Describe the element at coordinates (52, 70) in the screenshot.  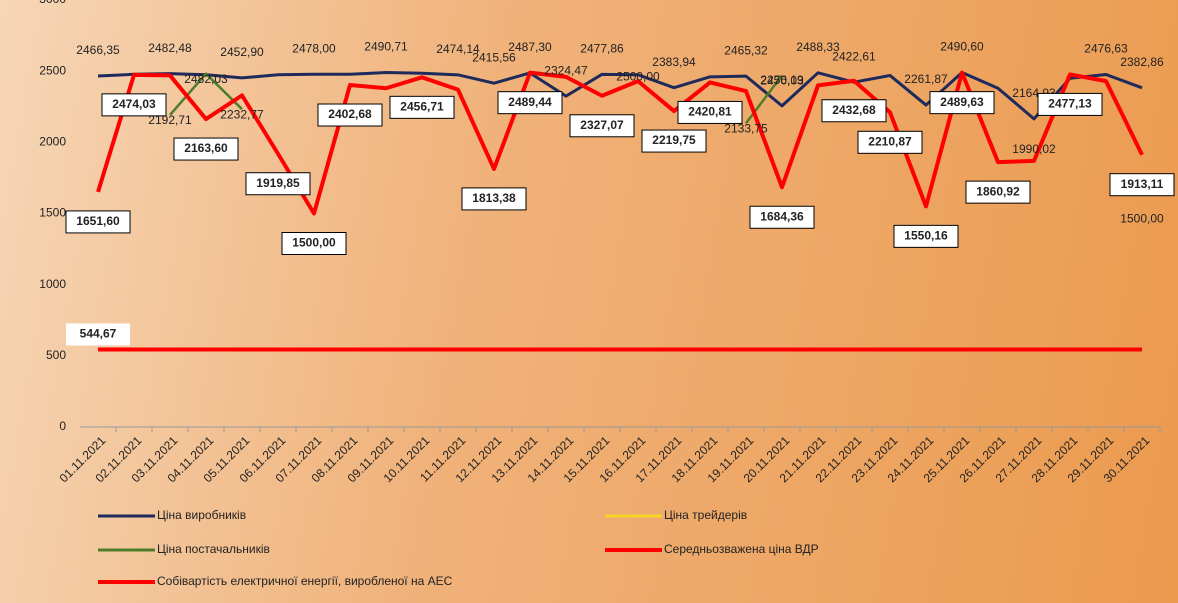
I see `y-tick-label: 2500` at that location.